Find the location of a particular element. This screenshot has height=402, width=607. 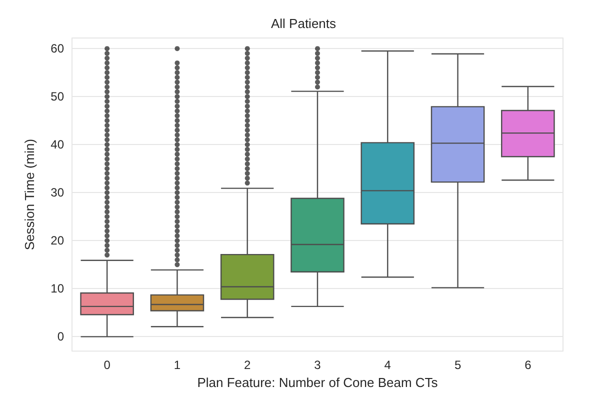

x-tick-label: 6 is located at coordinates (528, 365).